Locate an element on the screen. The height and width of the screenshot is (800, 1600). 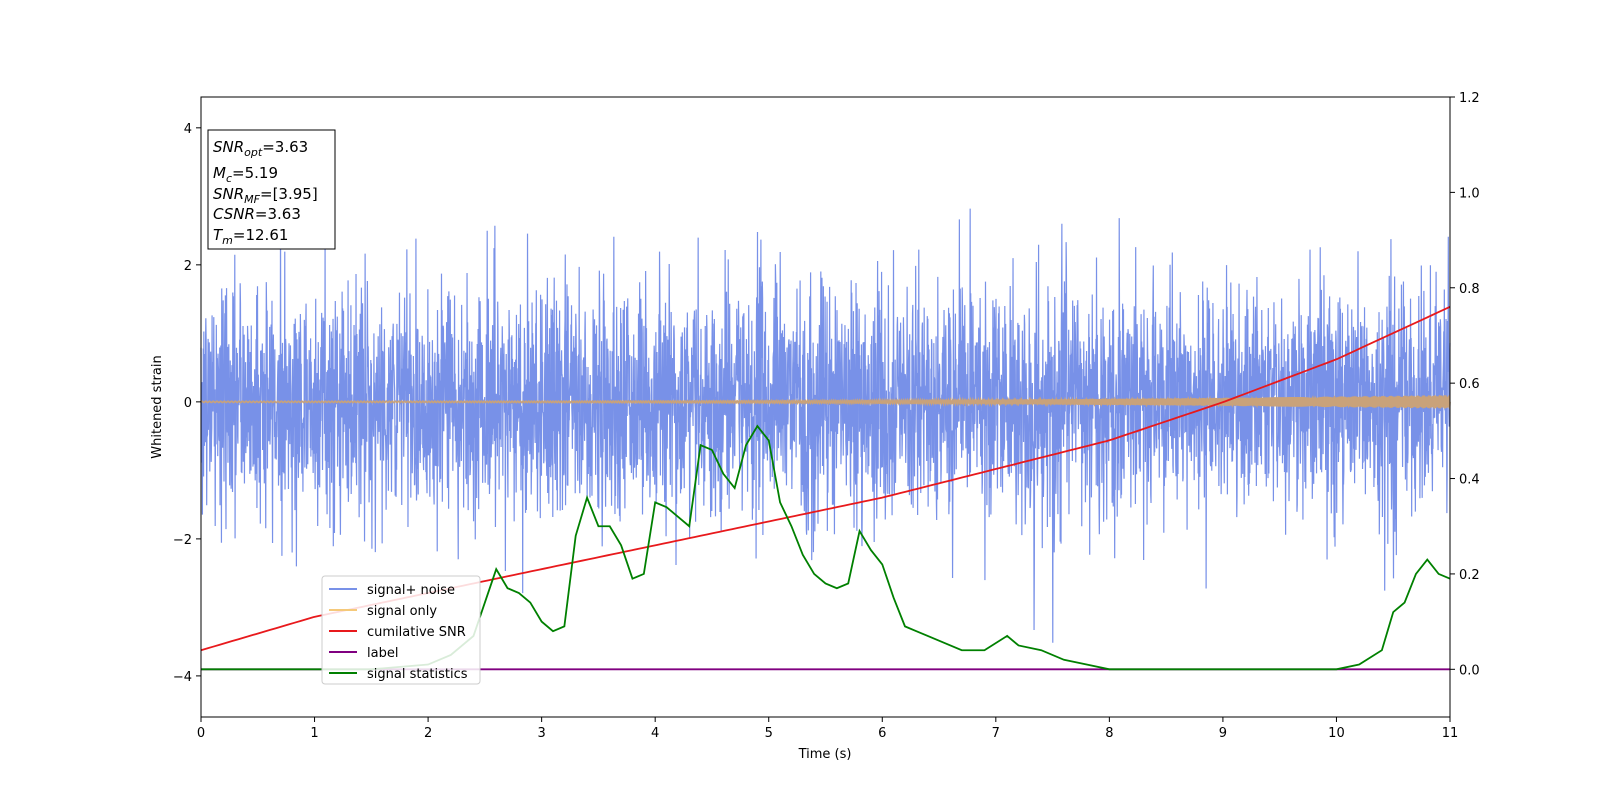
x-tick-label: 8 is located at coordinates (1109, 733).